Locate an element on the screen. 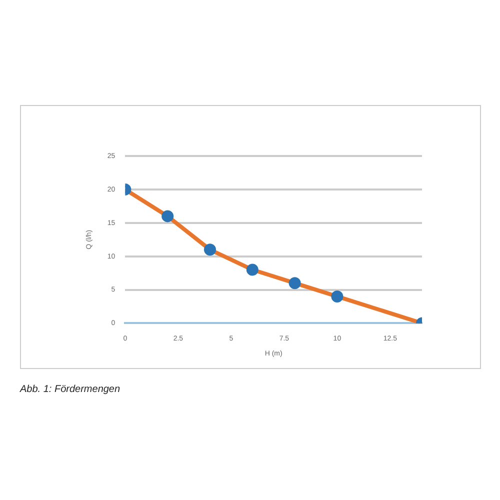 This screenshot has height=500, width=500. caption: Abb. 1: Fördermengen is located at coordinates (70, 389).